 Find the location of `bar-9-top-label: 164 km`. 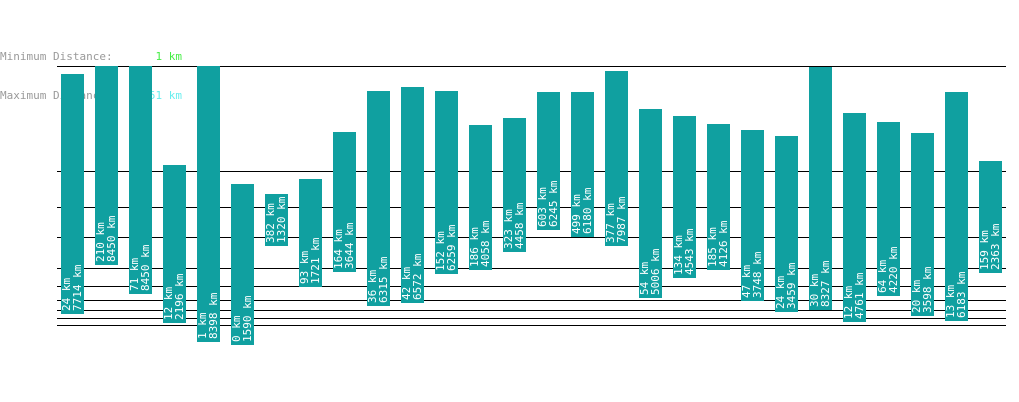

bar-9-top-label: 164 km is located at coordinates (338, 249).